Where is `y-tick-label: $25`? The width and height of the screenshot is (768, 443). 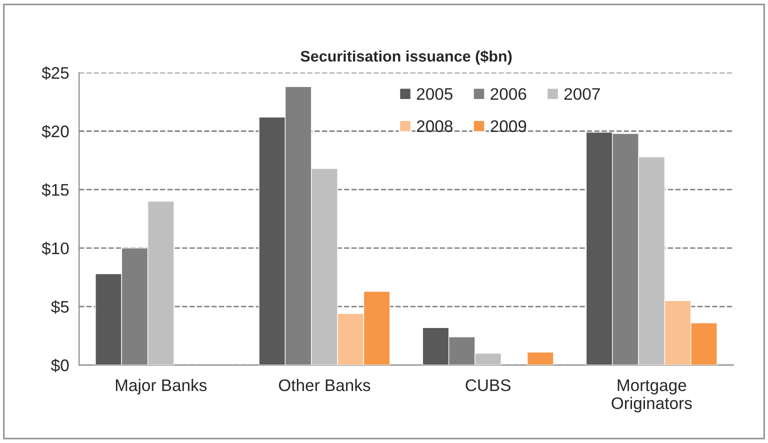 y-tick-label: $25 is located at coordinates (55, 73).